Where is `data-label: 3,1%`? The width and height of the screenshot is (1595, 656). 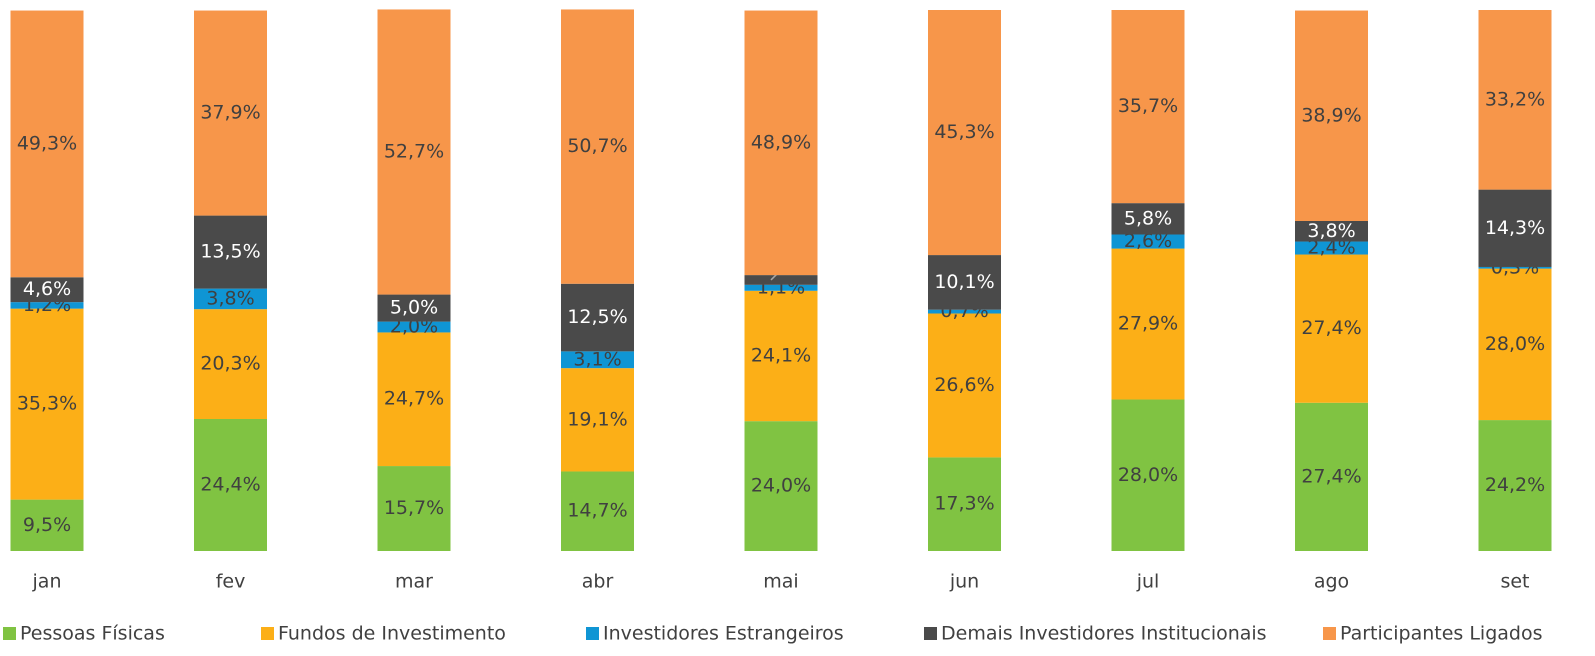
data-label: 3,1% is located at coordinates (597, 359).